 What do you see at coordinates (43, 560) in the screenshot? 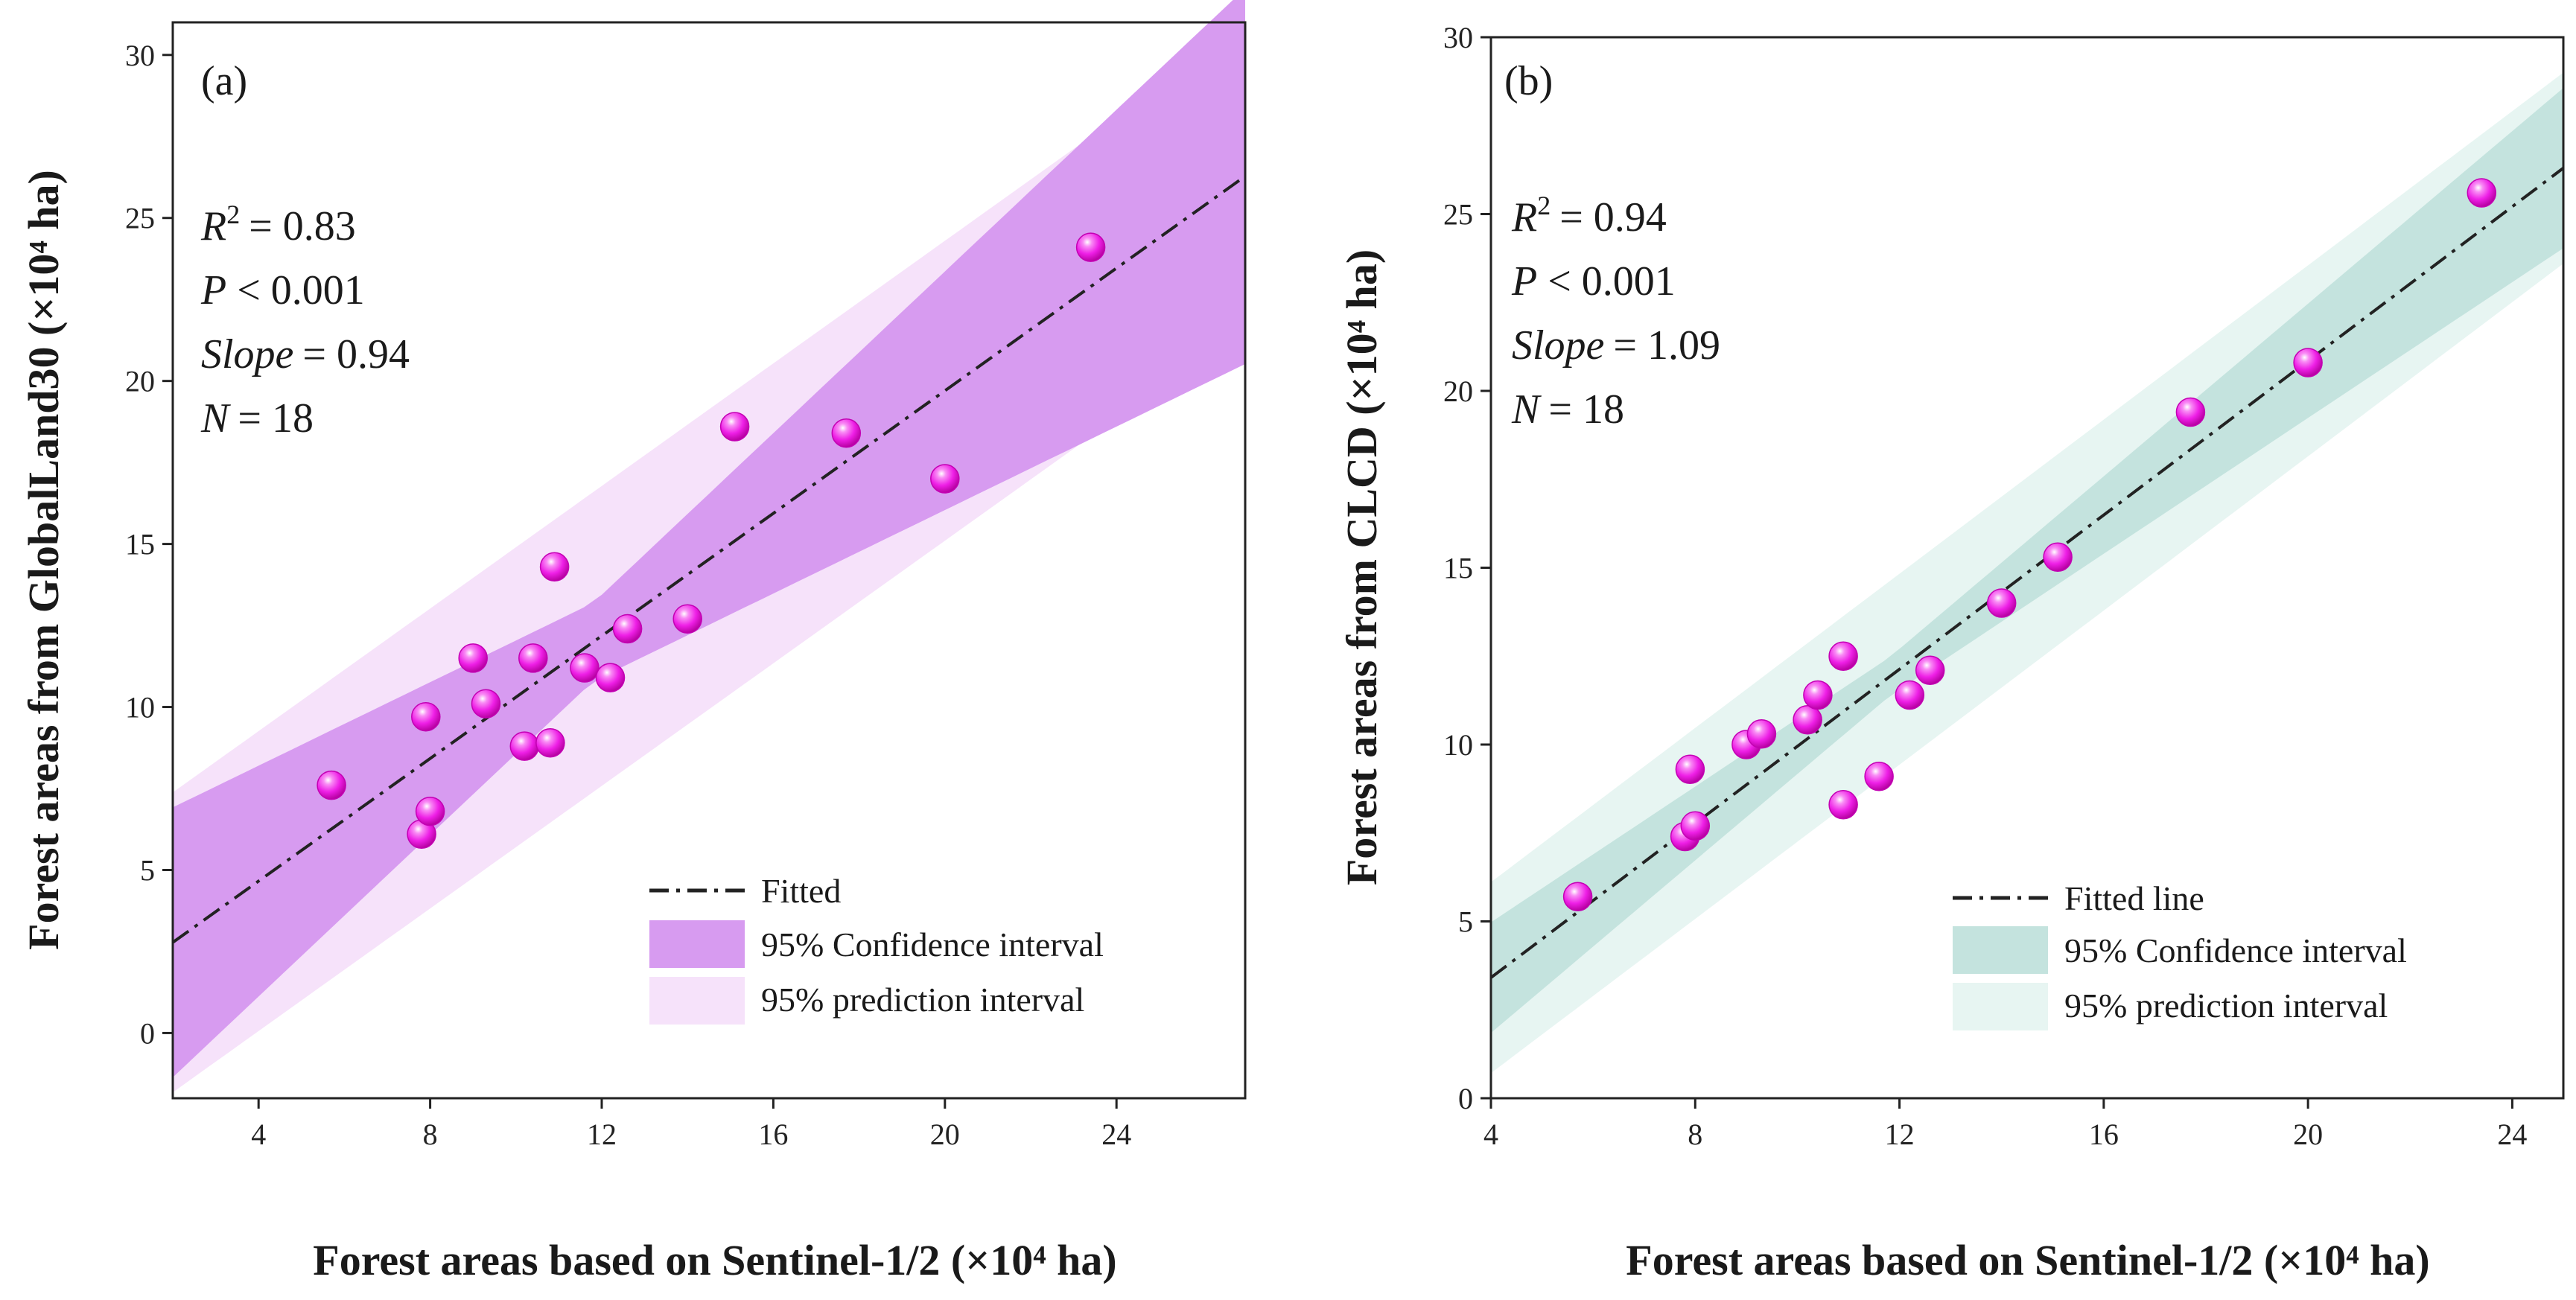
I see `y-axis-title: Forest areas from GlobalLand30 (×10⁴ ha)` at bounding box center [43, 560].